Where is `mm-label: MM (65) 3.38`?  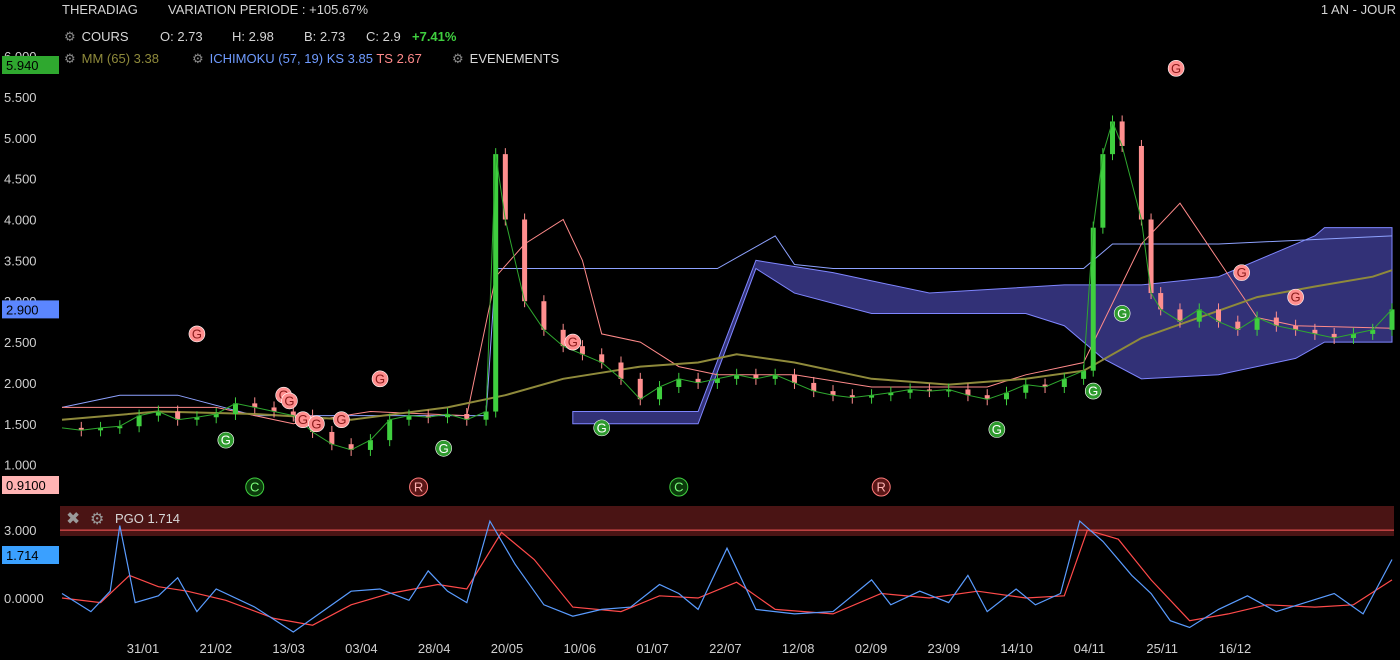 mm-label: MM (65) 3.38 is located at coordinates (120, 58).